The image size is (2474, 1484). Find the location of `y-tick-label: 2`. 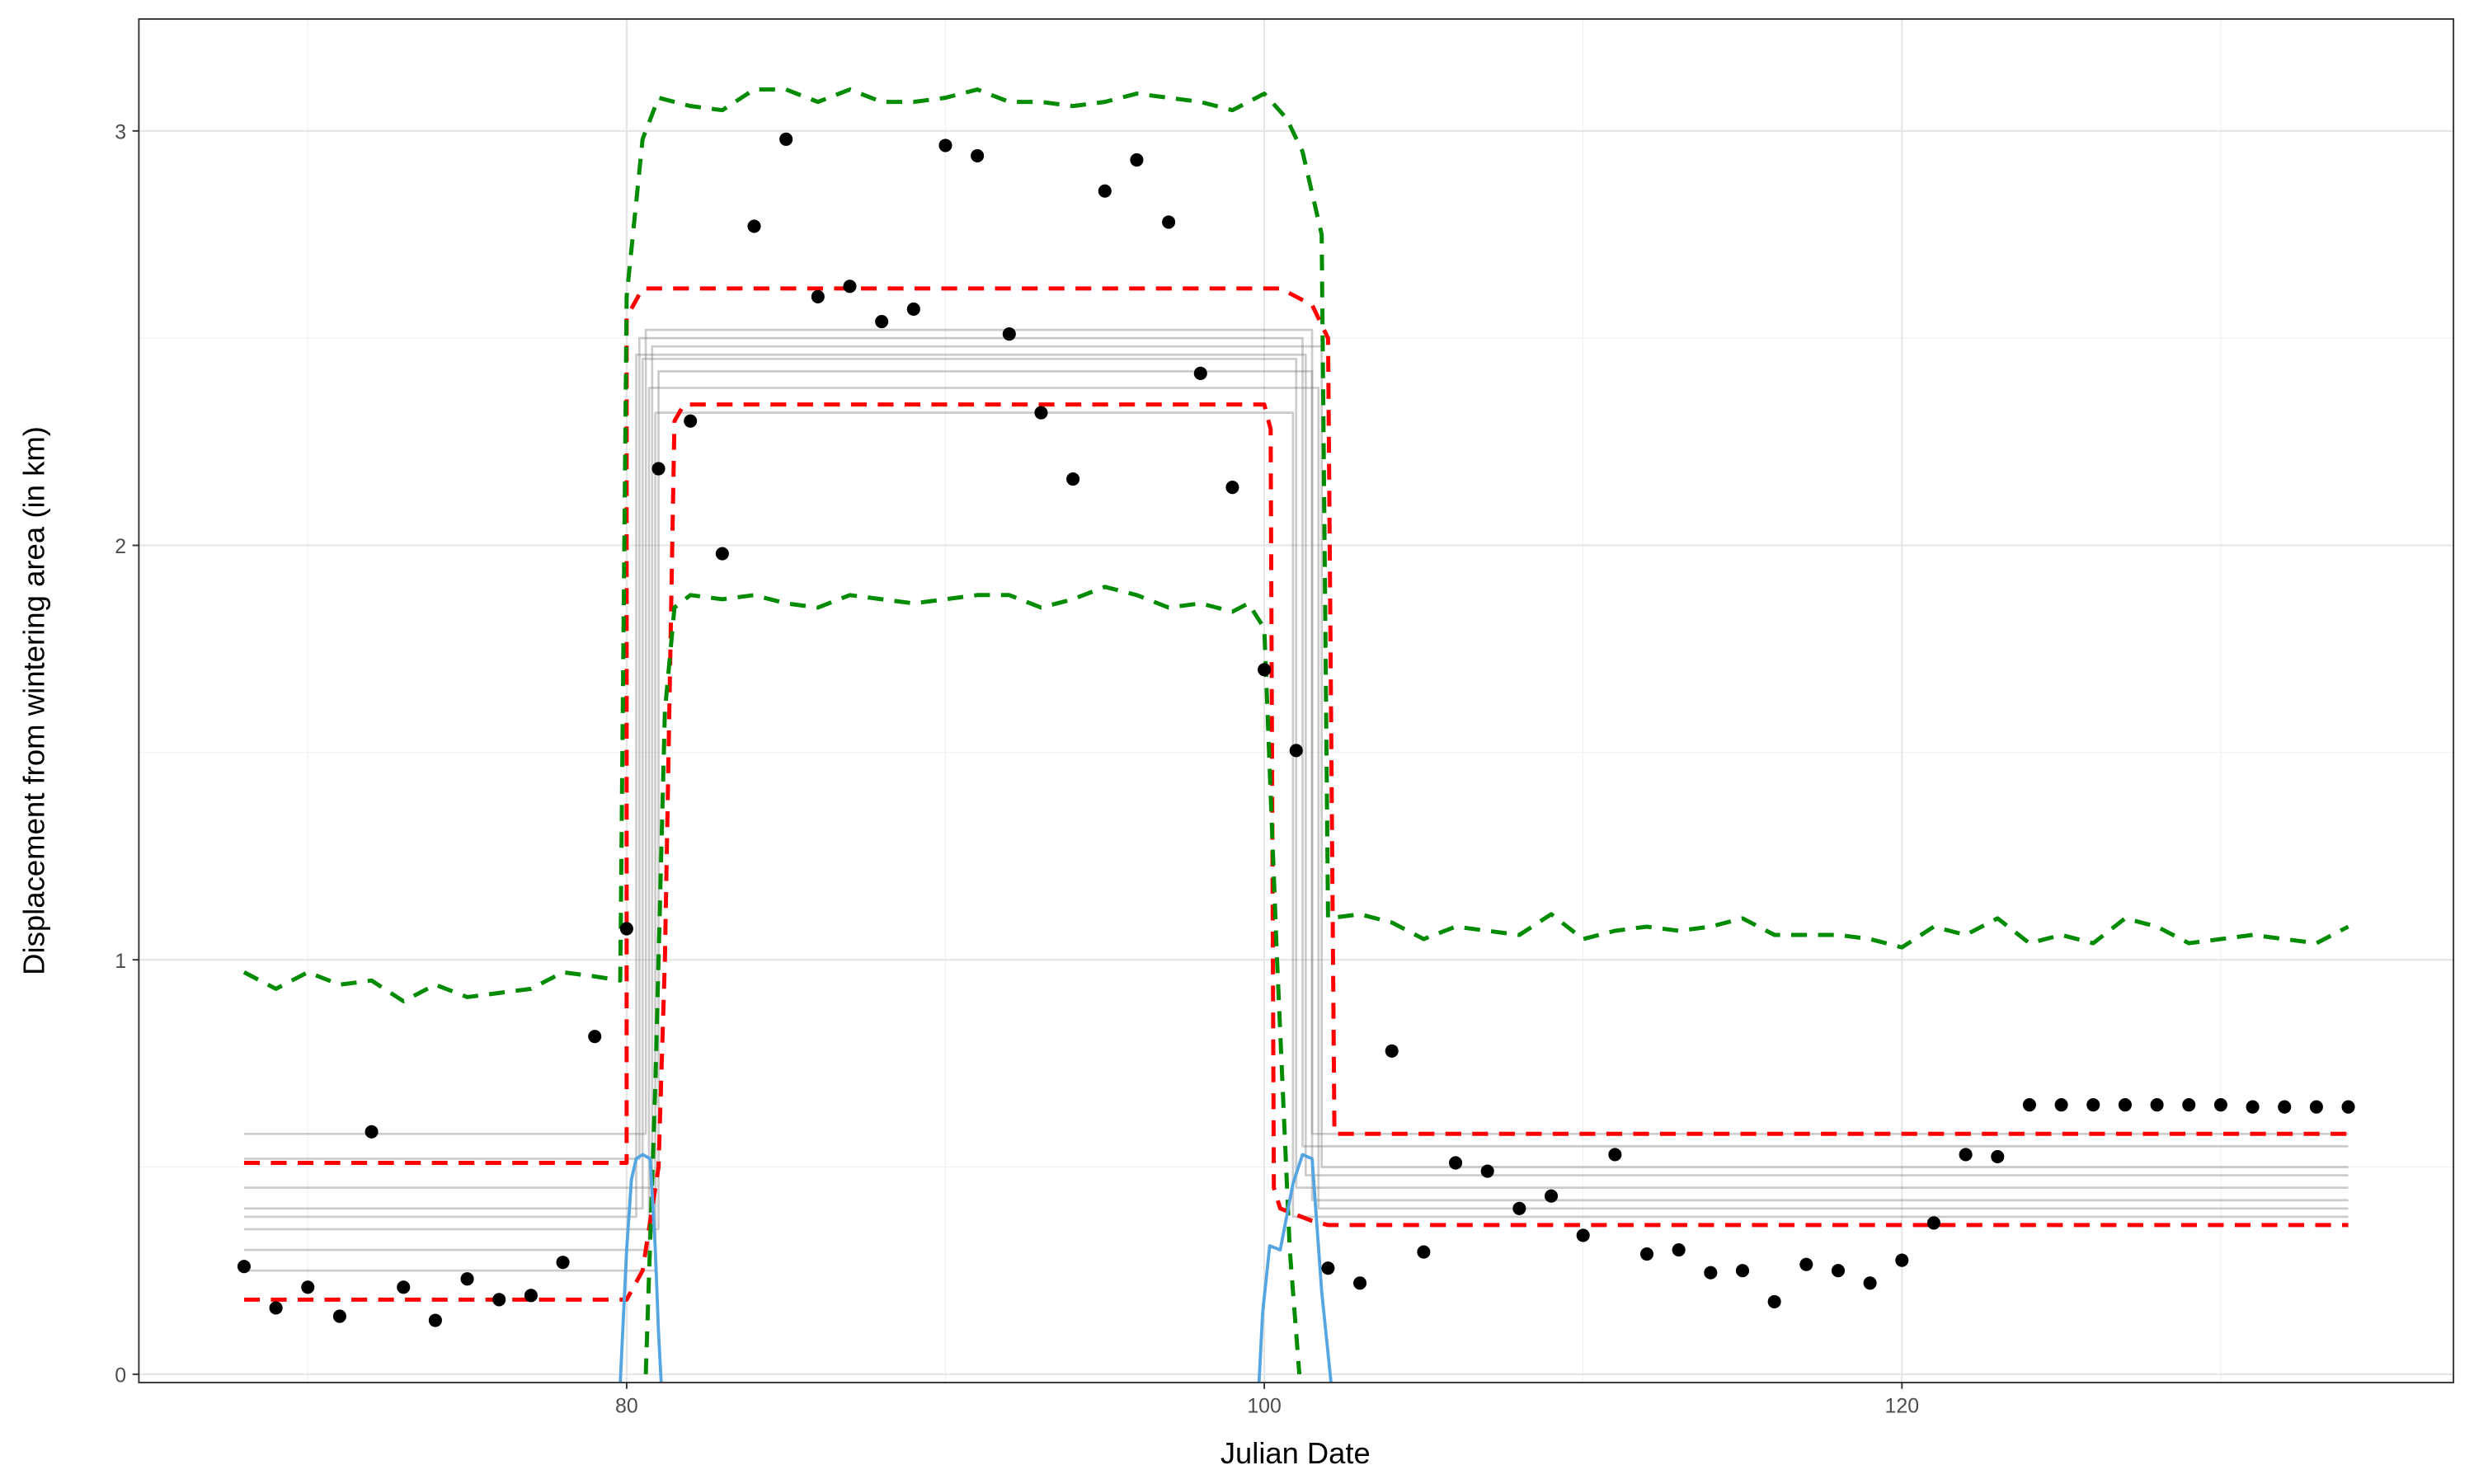

y-tick-label: 2 is located at coordinates (120, 546).